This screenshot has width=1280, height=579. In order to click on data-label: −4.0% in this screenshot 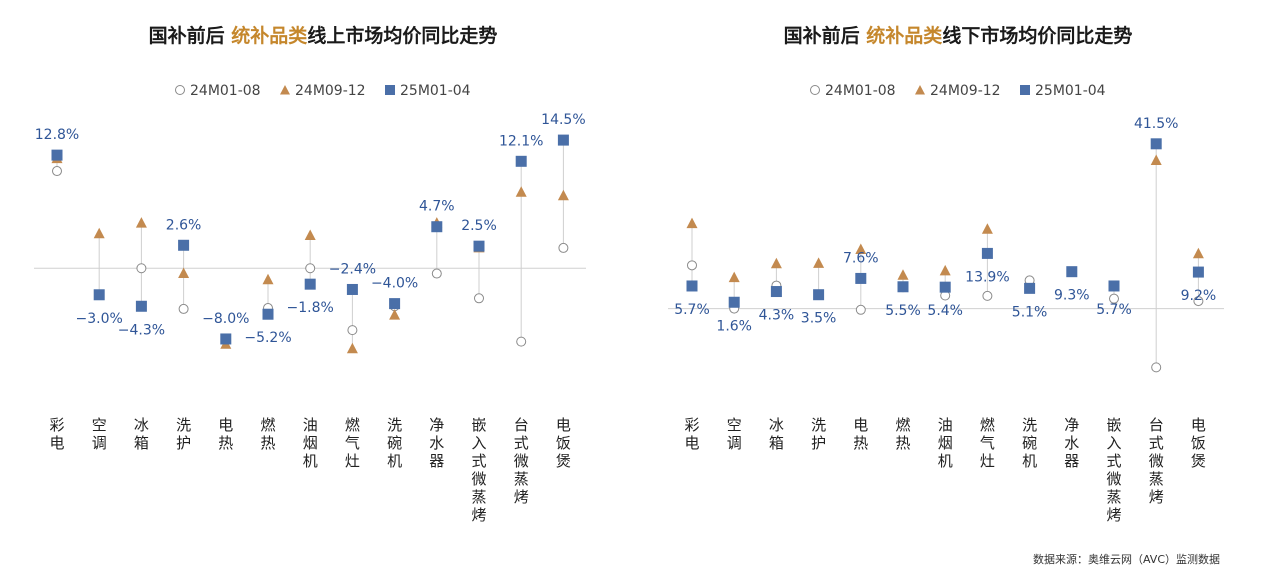, I will do `click(394, 284)`.